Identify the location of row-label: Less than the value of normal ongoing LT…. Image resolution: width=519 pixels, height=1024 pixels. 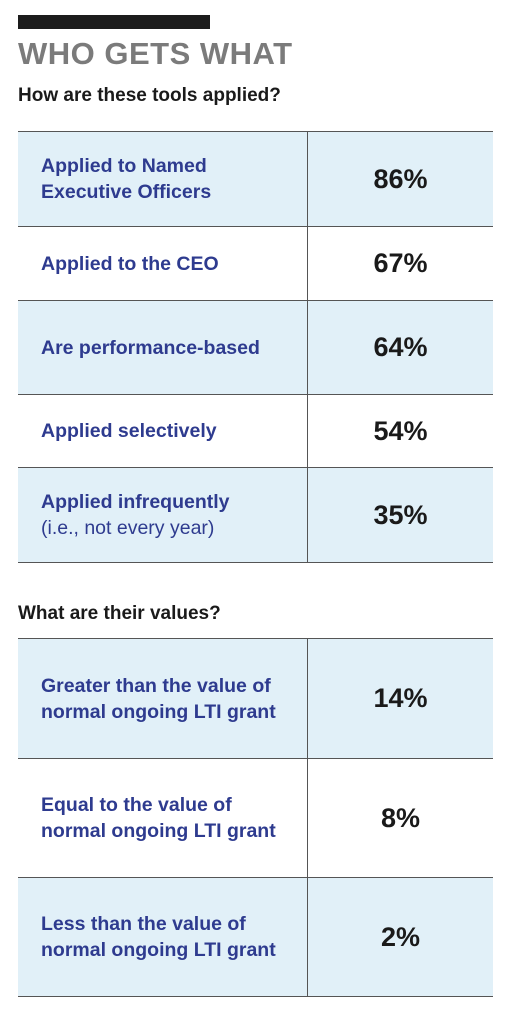
(163, 937).